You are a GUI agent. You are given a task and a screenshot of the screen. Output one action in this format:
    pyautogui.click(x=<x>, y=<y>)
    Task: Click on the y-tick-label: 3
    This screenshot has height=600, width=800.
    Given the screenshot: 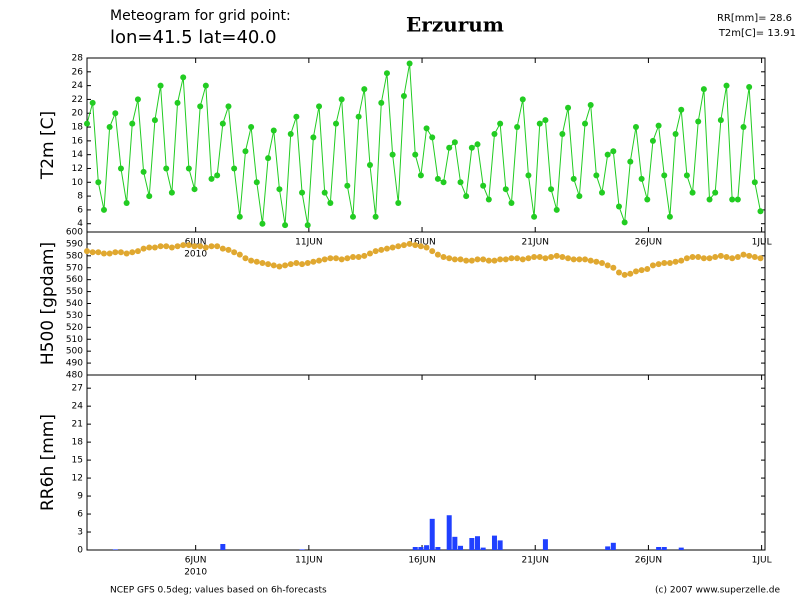 What is the action you would take?
    pyautogui.click(x=80, y=533)
    